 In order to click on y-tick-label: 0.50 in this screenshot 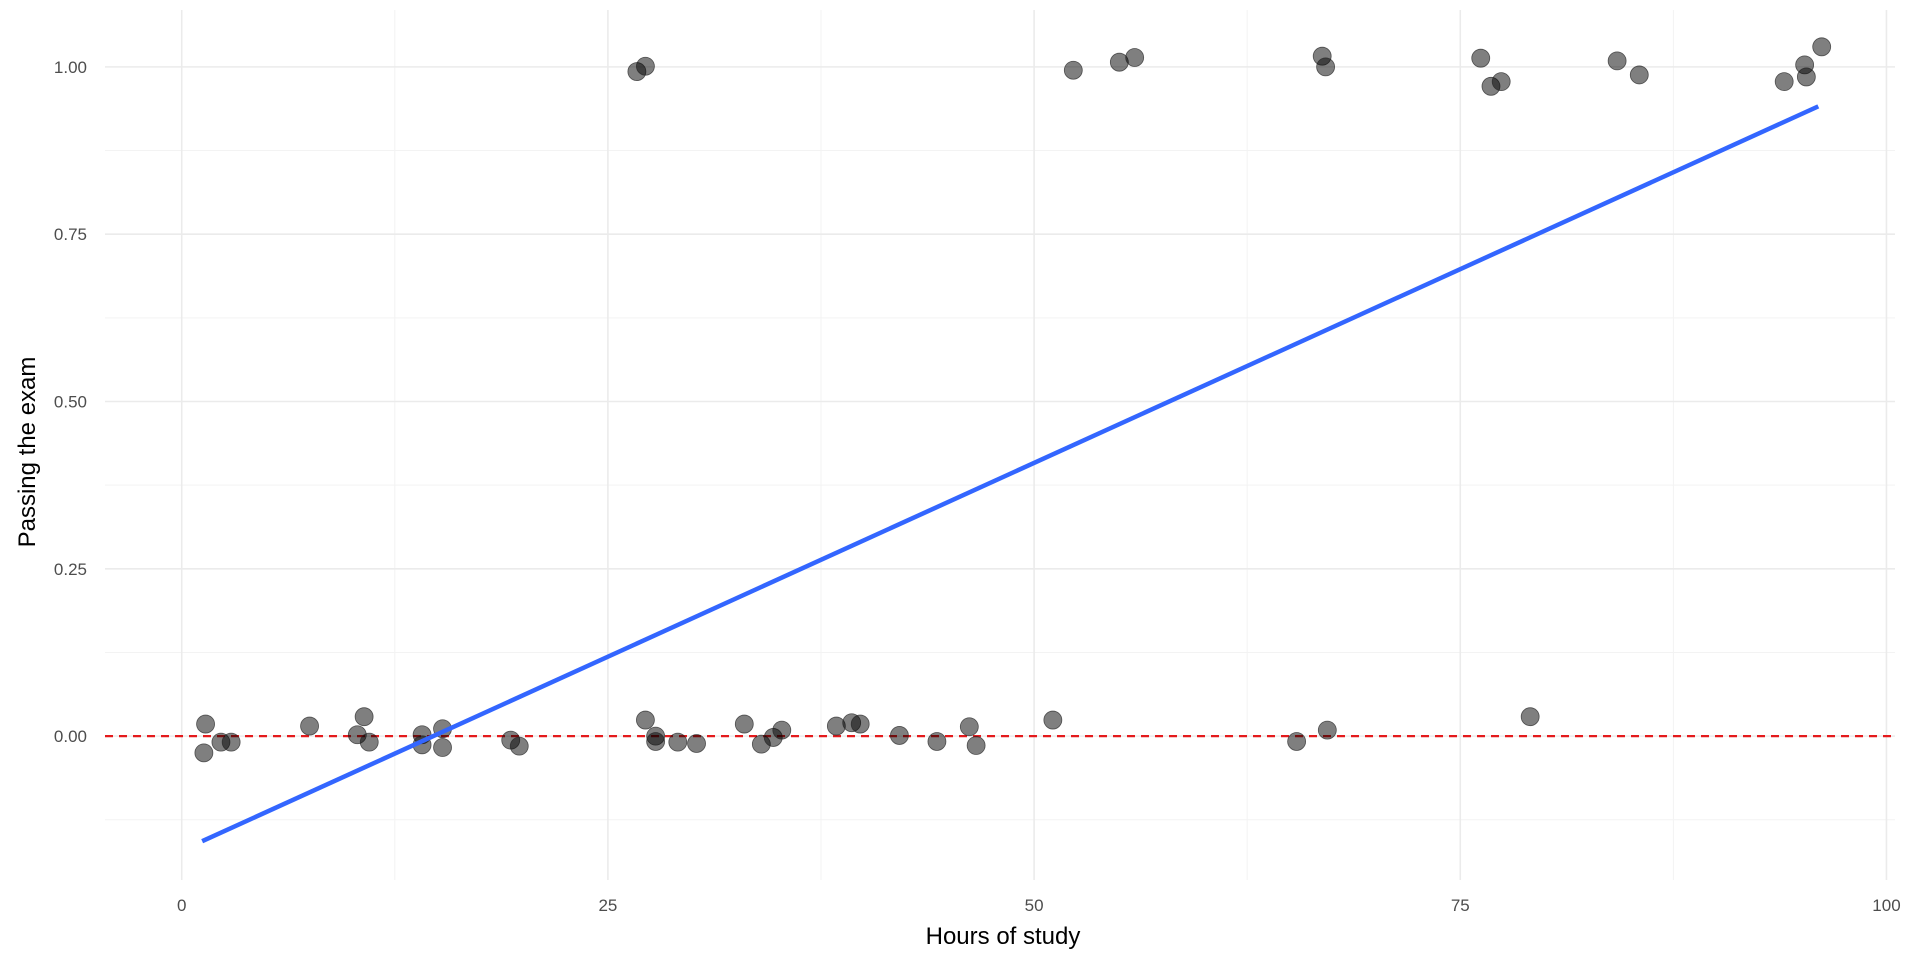, I will do `click(70, 402)`.